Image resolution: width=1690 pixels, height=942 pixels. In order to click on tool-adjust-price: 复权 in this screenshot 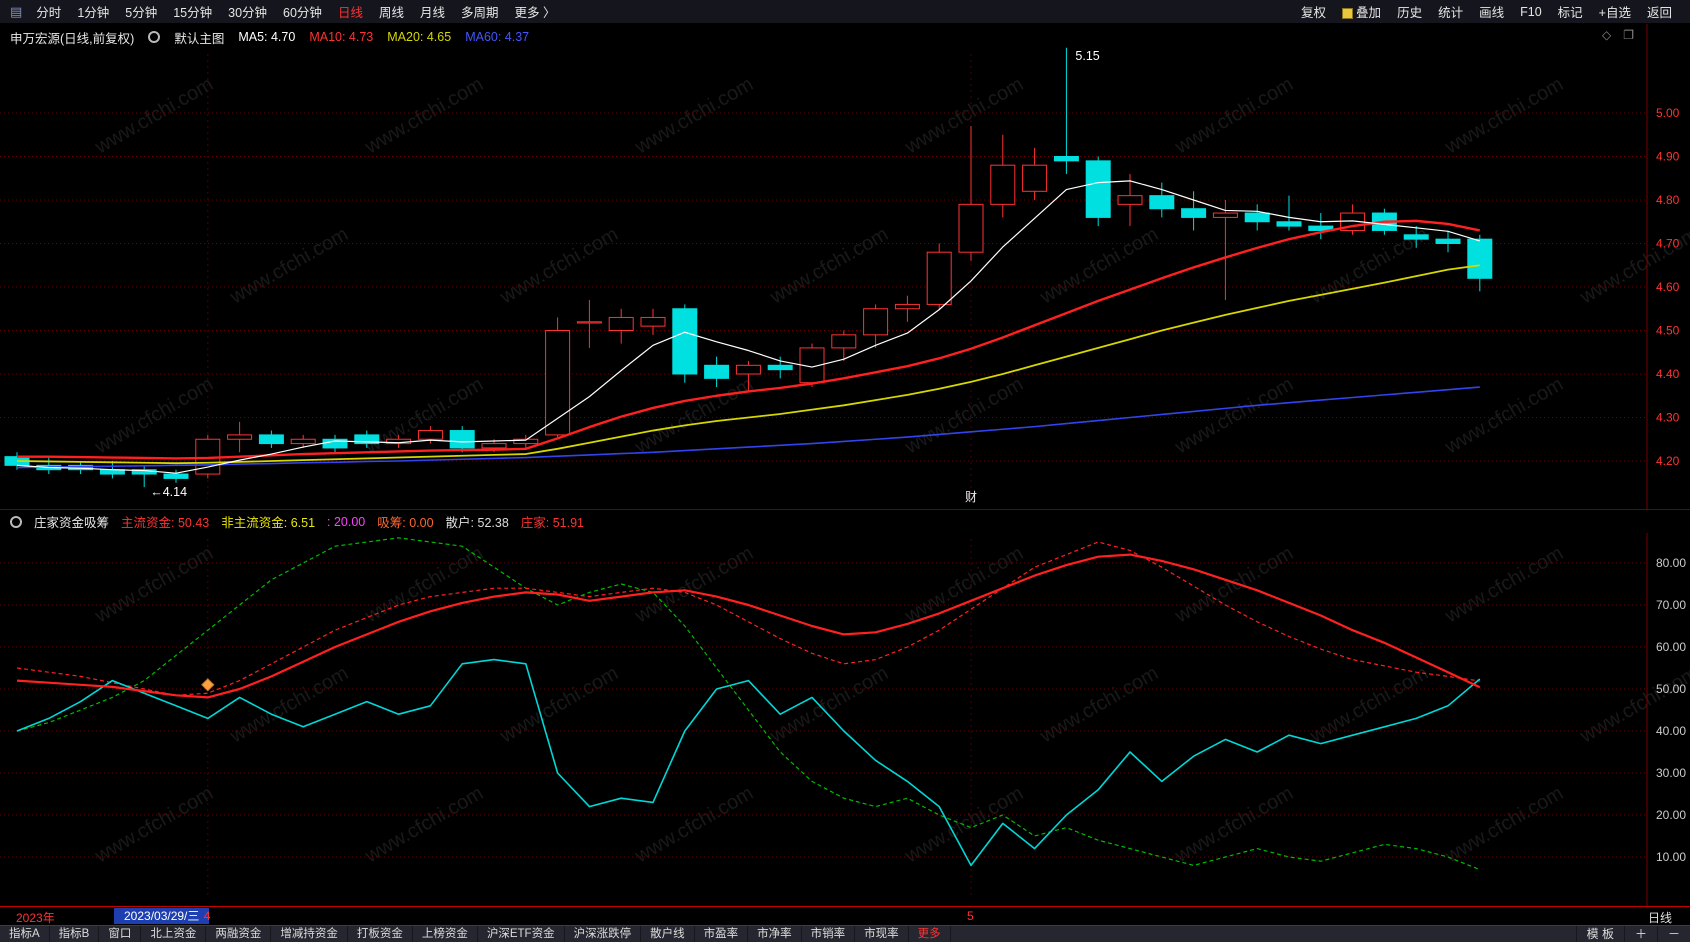, I will do `click(1314, 13)`.